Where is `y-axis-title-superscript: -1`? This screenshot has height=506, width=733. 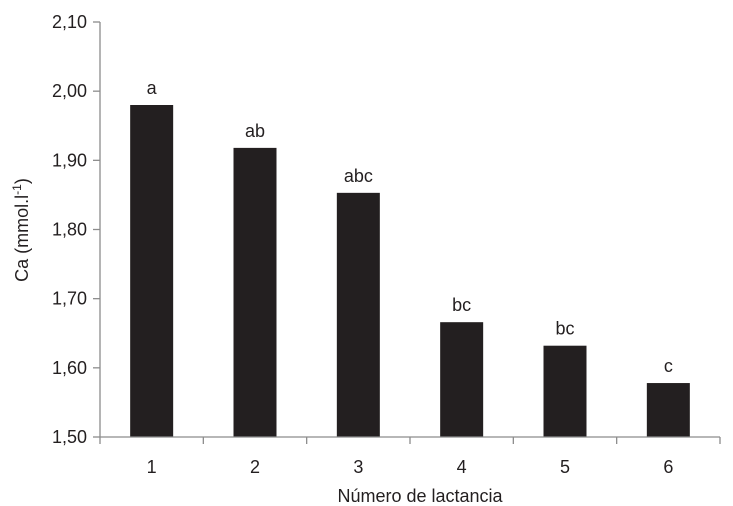
y-axis-title-superscript: -1 is located at coordinates (17, 189).